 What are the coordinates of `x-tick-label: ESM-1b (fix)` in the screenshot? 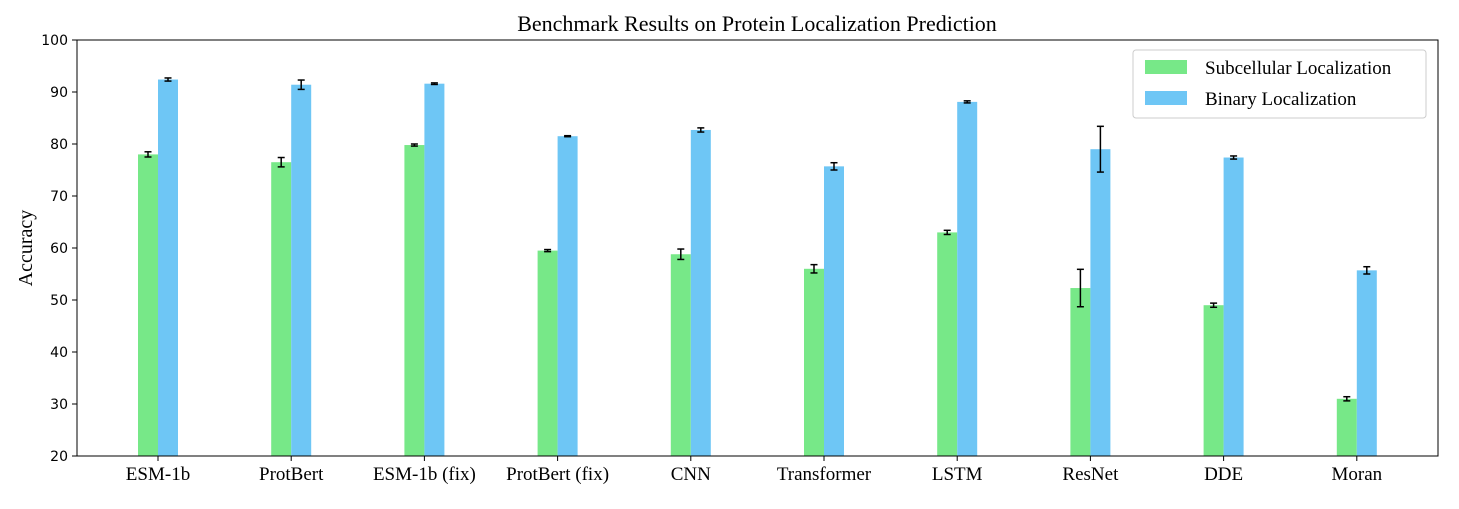 It's located at (424, 474).